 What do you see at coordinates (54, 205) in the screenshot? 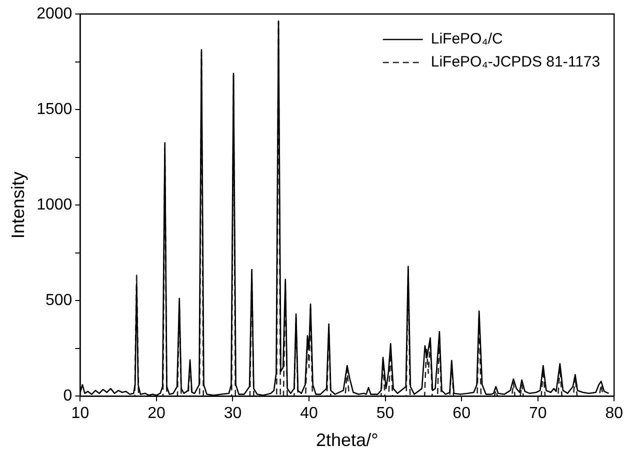
I see `y-tick-label: 1000` at bounding box center [54, 205].